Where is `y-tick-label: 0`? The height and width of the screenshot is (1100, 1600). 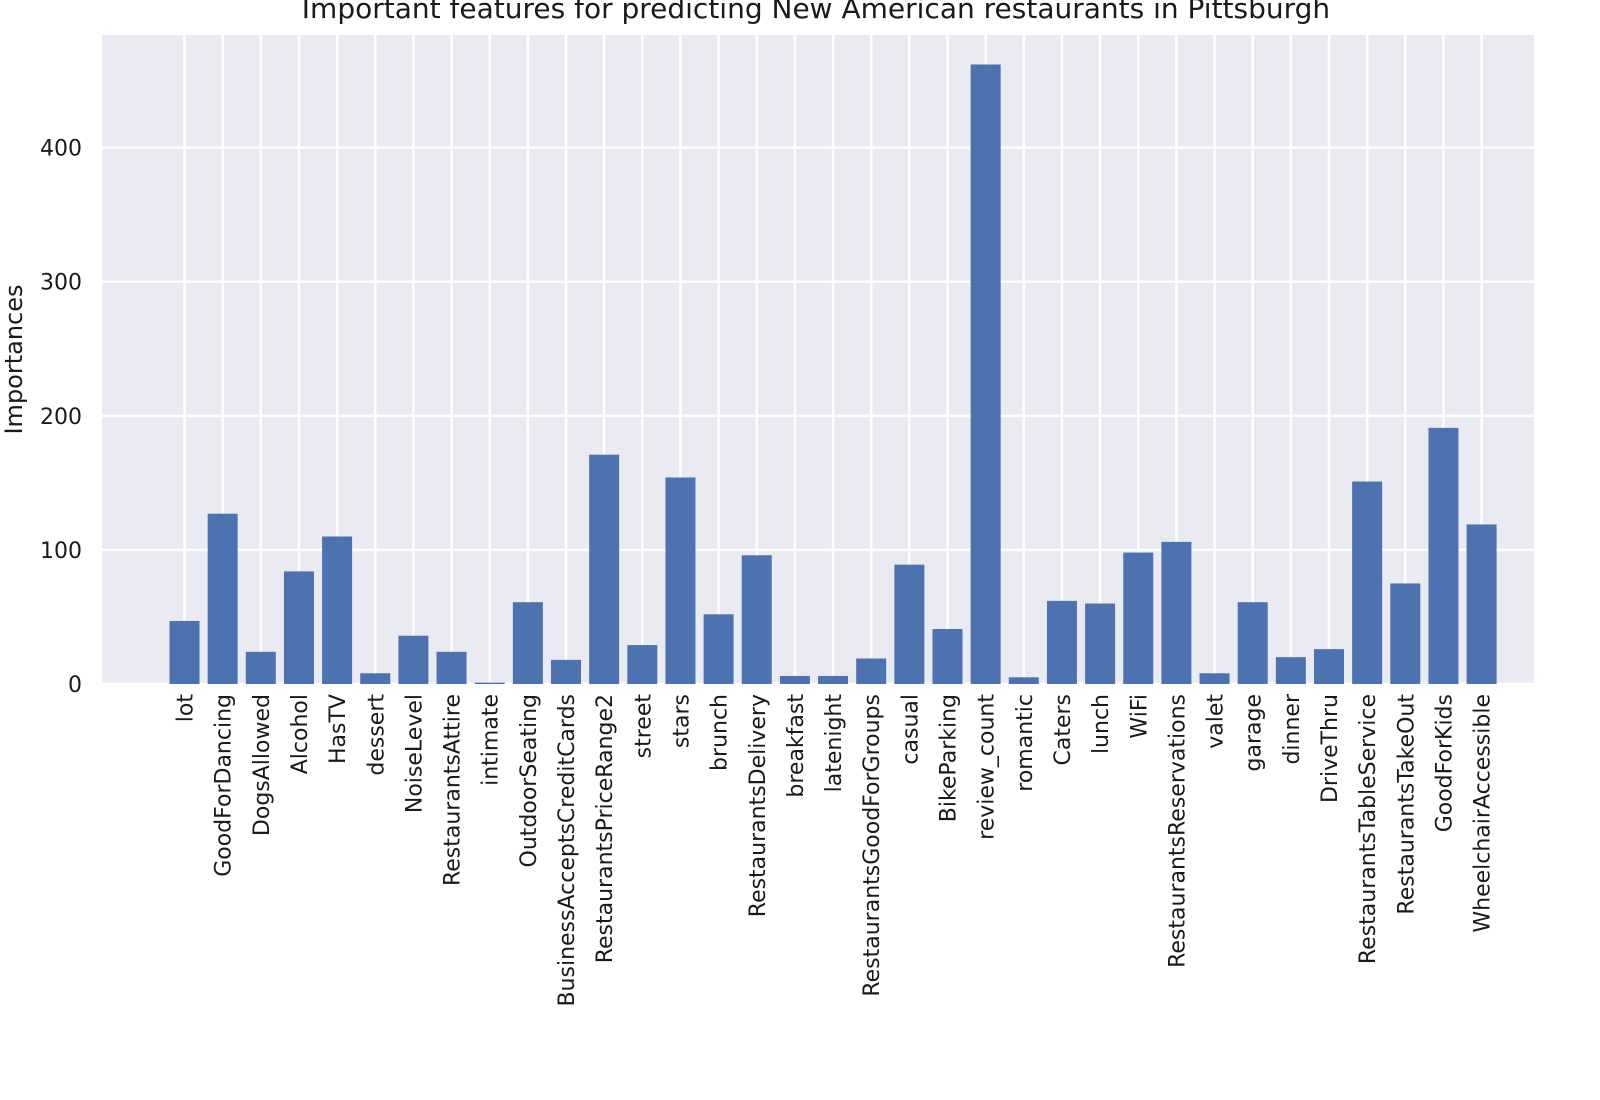
y-tick-label: 0 is located at coordinates (75, 685).